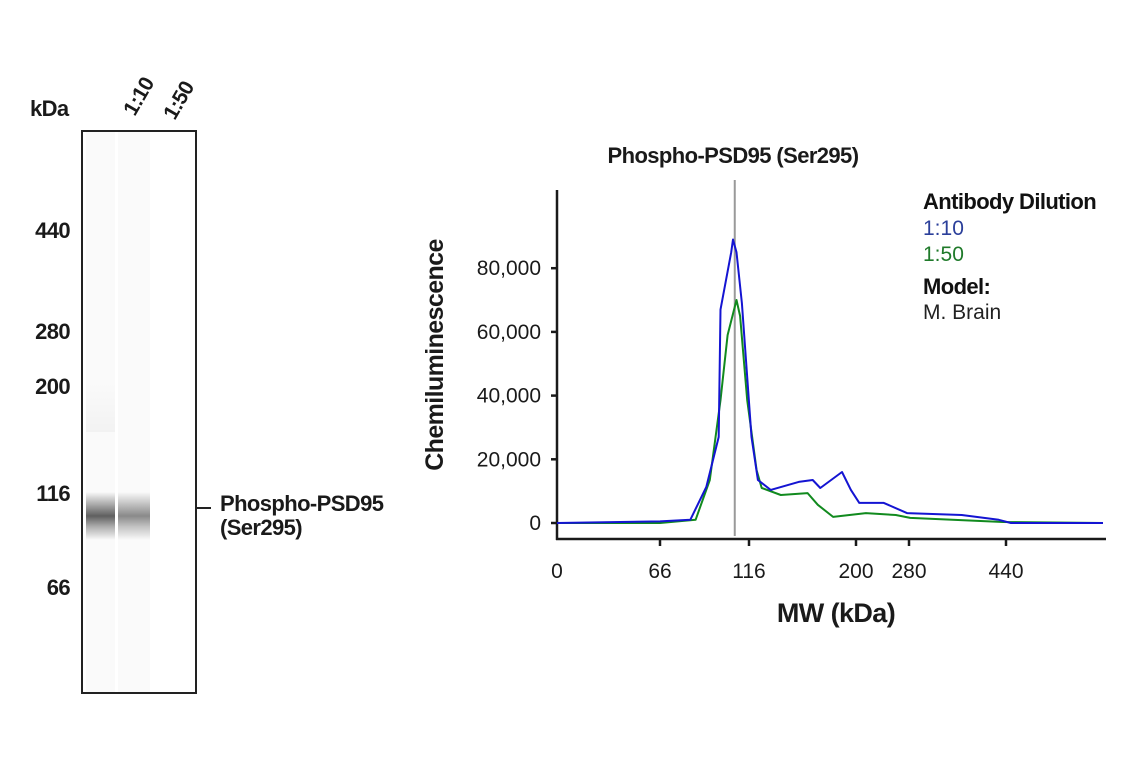 This screenshot has width=1141, height=768. I want to click on x-tick-label: 0, so click(557, 571).